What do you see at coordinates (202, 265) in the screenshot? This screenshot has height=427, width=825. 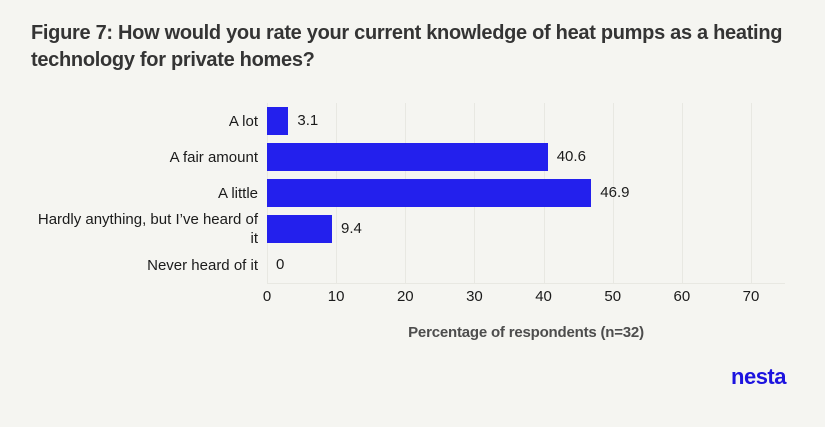 I see `category-label: Never heard of it` at bounding box center [202, 265].